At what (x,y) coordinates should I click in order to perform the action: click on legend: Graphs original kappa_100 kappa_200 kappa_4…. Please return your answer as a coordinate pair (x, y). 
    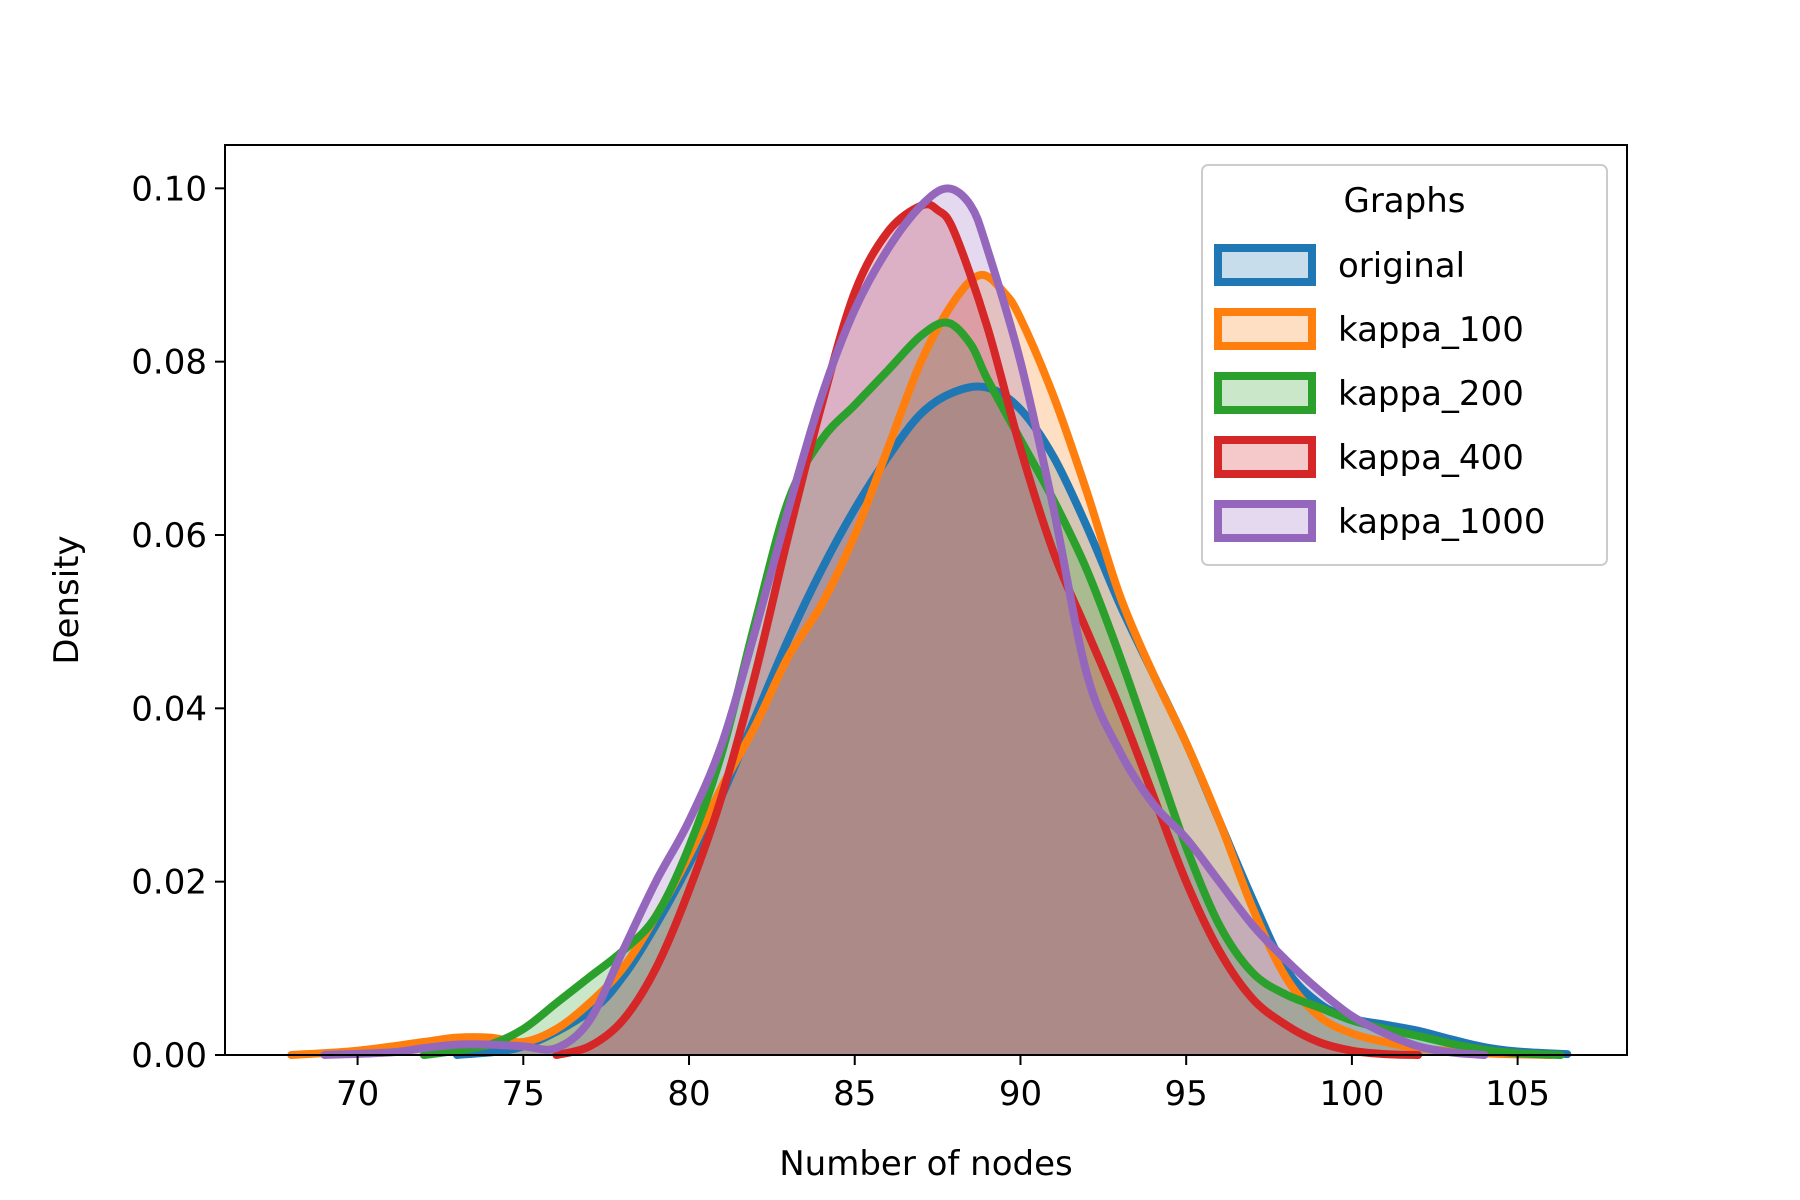
    Looking at the image, I should click on (1404, 365).